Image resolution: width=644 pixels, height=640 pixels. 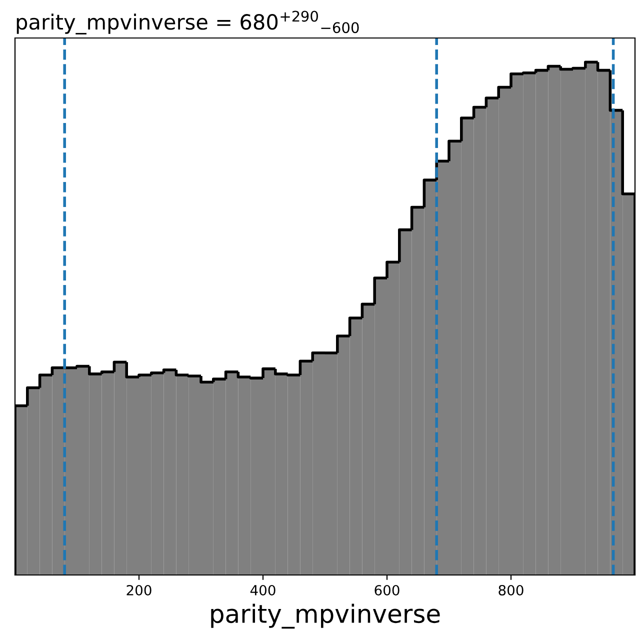 I want to click on x-tick-label: 400, so click(x=263, y=590).